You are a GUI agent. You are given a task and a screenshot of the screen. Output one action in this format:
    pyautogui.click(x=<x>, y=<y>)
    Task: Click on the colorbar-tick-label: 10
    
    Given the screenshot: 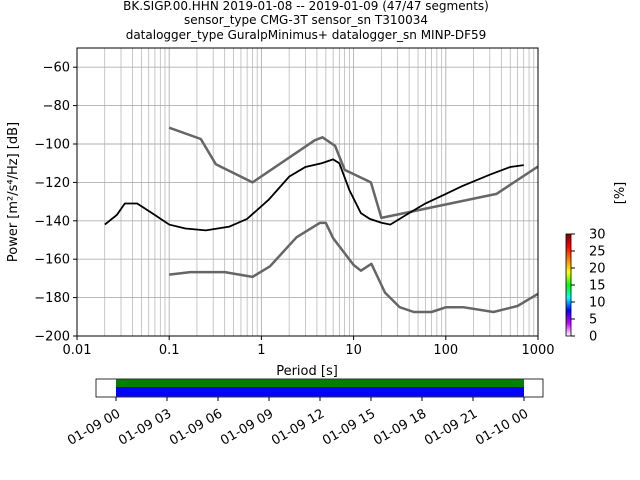 What is the action you would take?
    pyautogui.click(x=597, y=303)
    